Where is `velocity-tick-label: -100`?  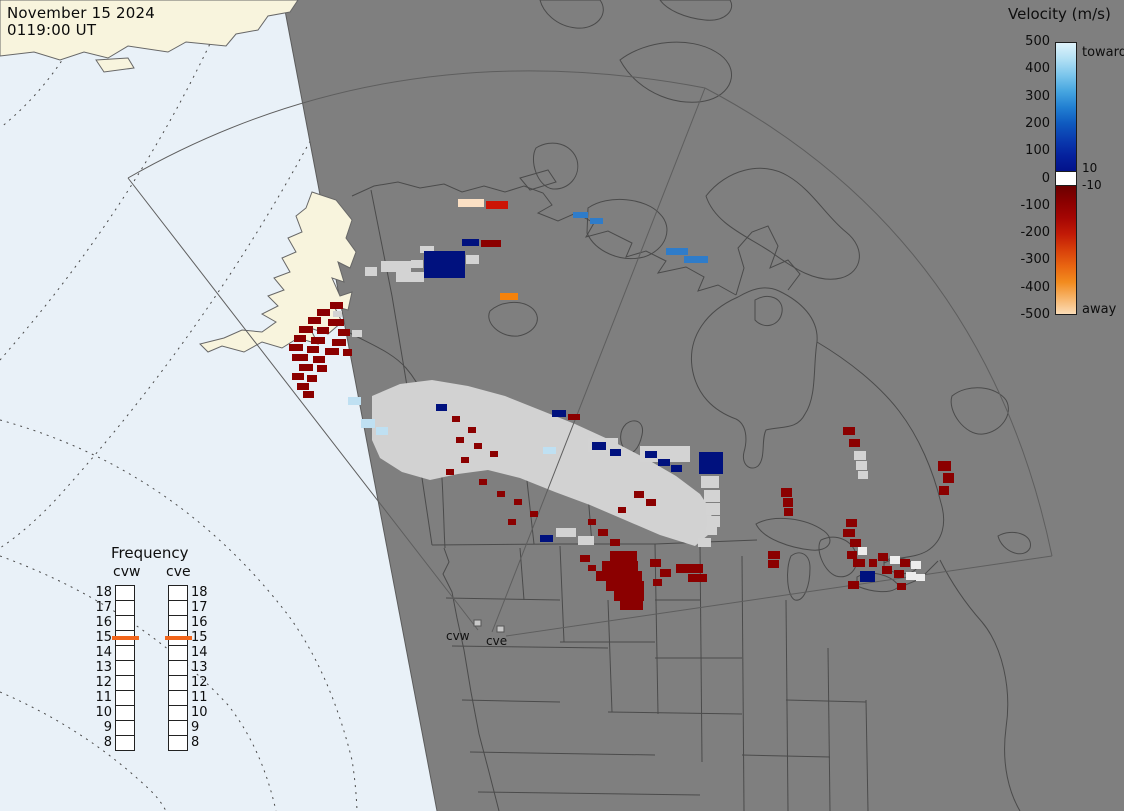
velocity-tick-label: -100 is located at coordinates (1035, 205).